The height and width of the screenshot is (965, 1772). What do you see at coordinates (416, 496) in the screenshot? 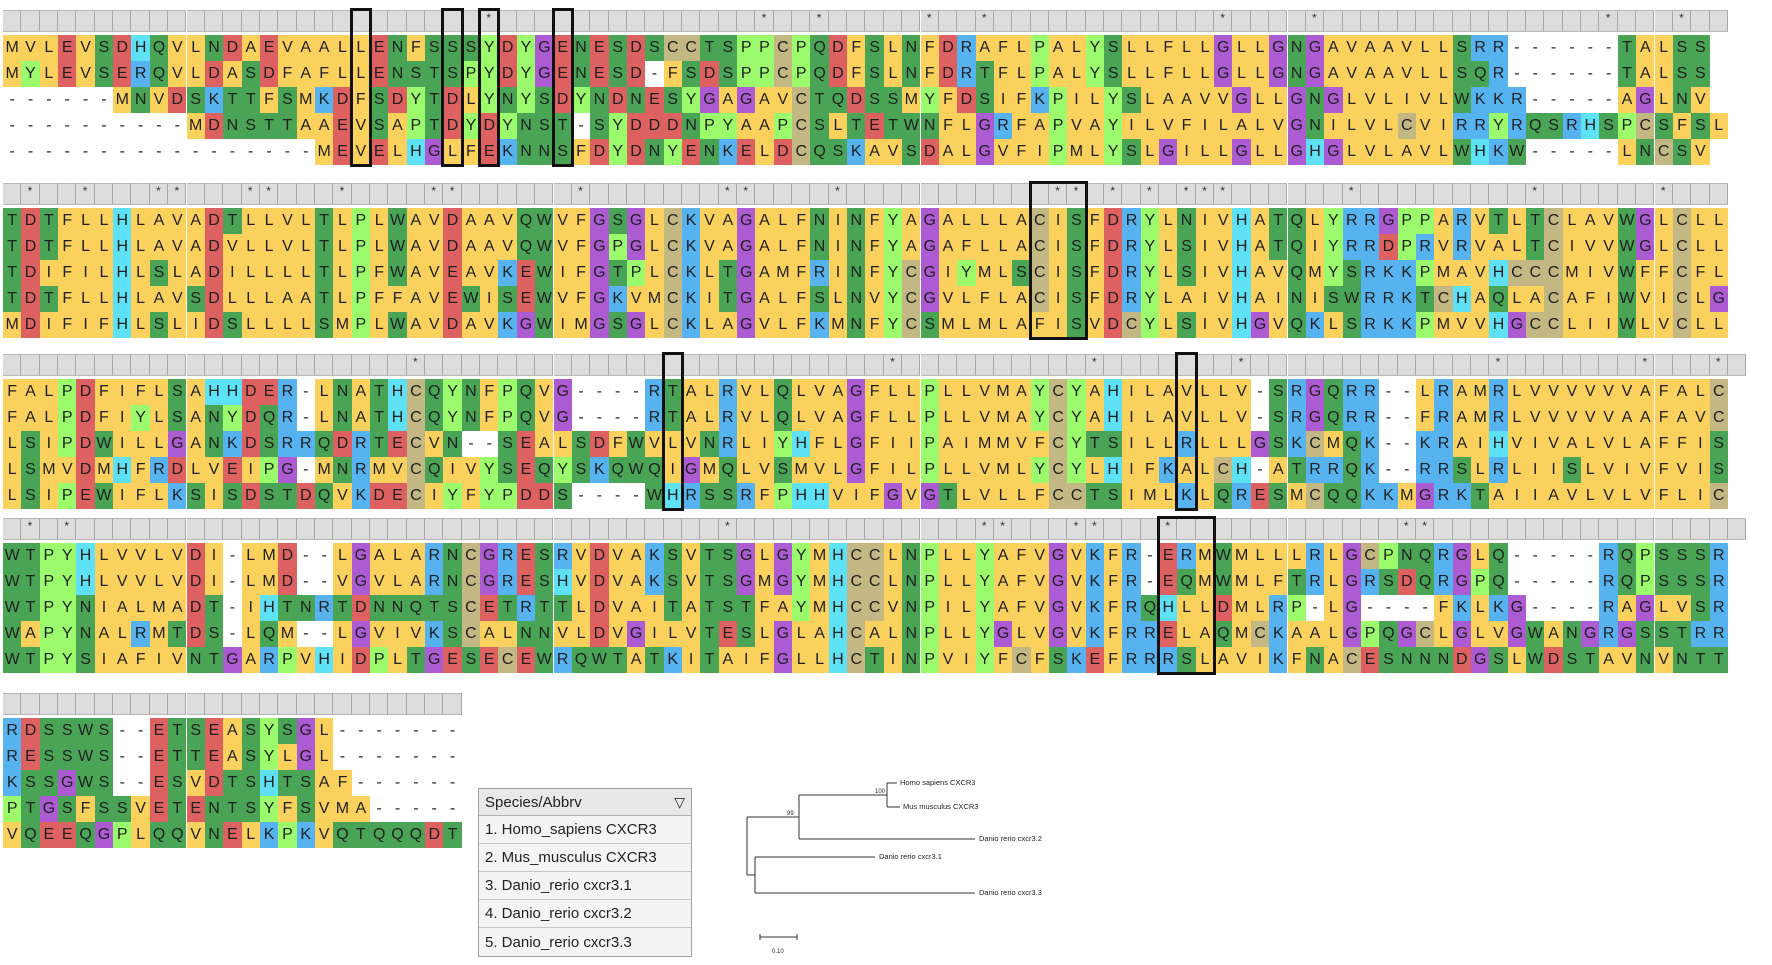
I see `residue-cell: C` at bounding box center [416, 496].